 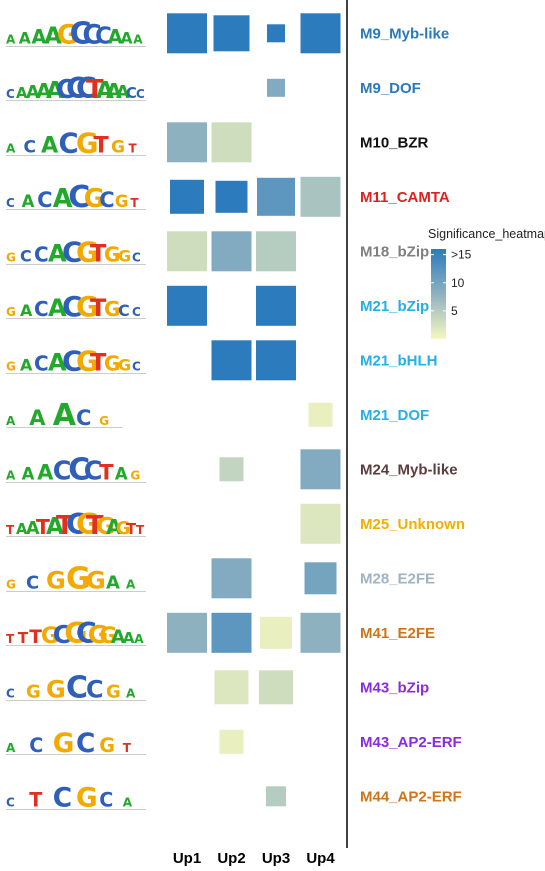 What do you see at coordinates (187, 632) in the screenshot?
I see `heatmap-cell-m41-e2fe-up1` at bounding box center [187, 632].